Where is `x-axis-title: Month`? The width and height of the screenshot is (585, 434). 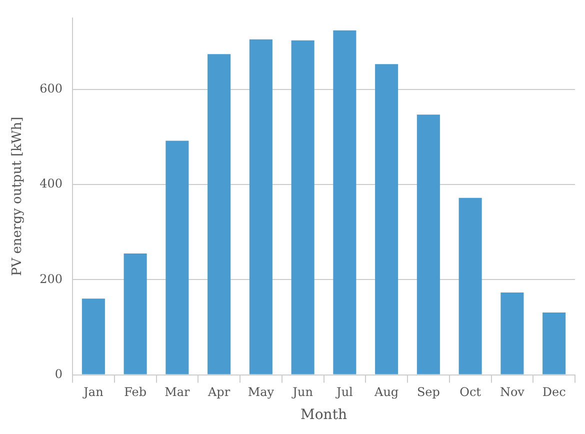 x-axis-title: Month is located at coordinates (323, 415).